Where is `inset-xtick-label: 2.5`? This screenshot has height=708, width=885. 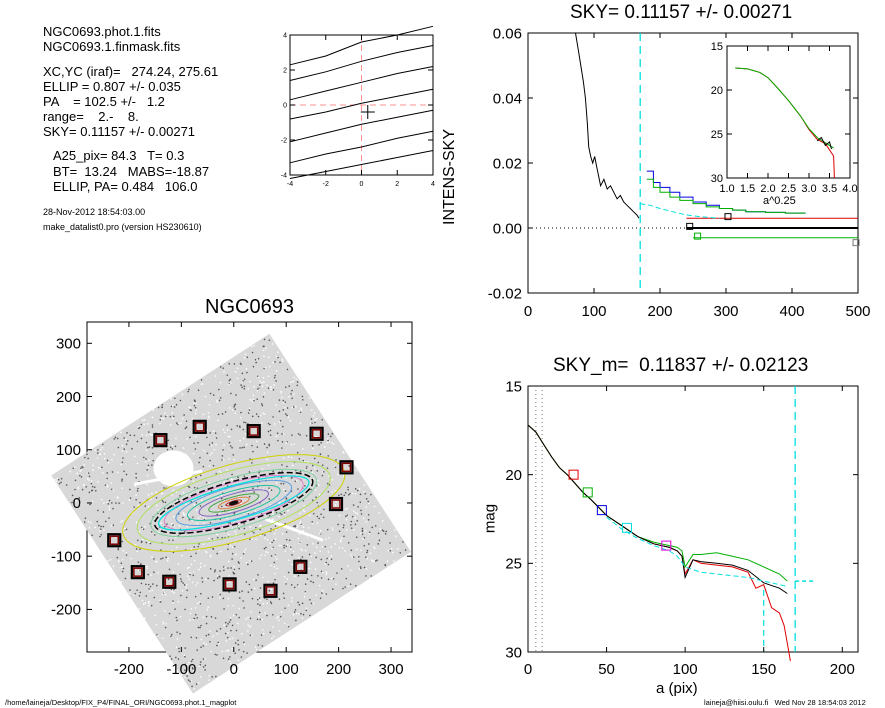
inset-xtick-label: 2.5 is located at coordinates (788, 189).